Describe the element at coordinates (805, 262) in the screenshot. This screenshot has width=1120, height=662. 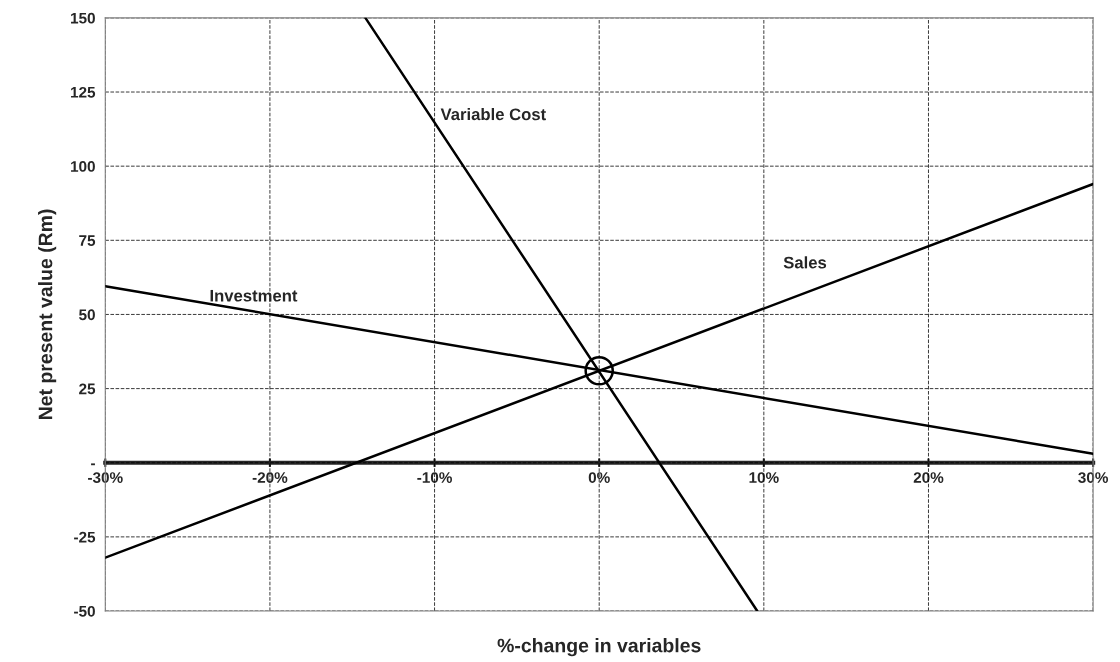
I see `series-label: Sales` at that location.